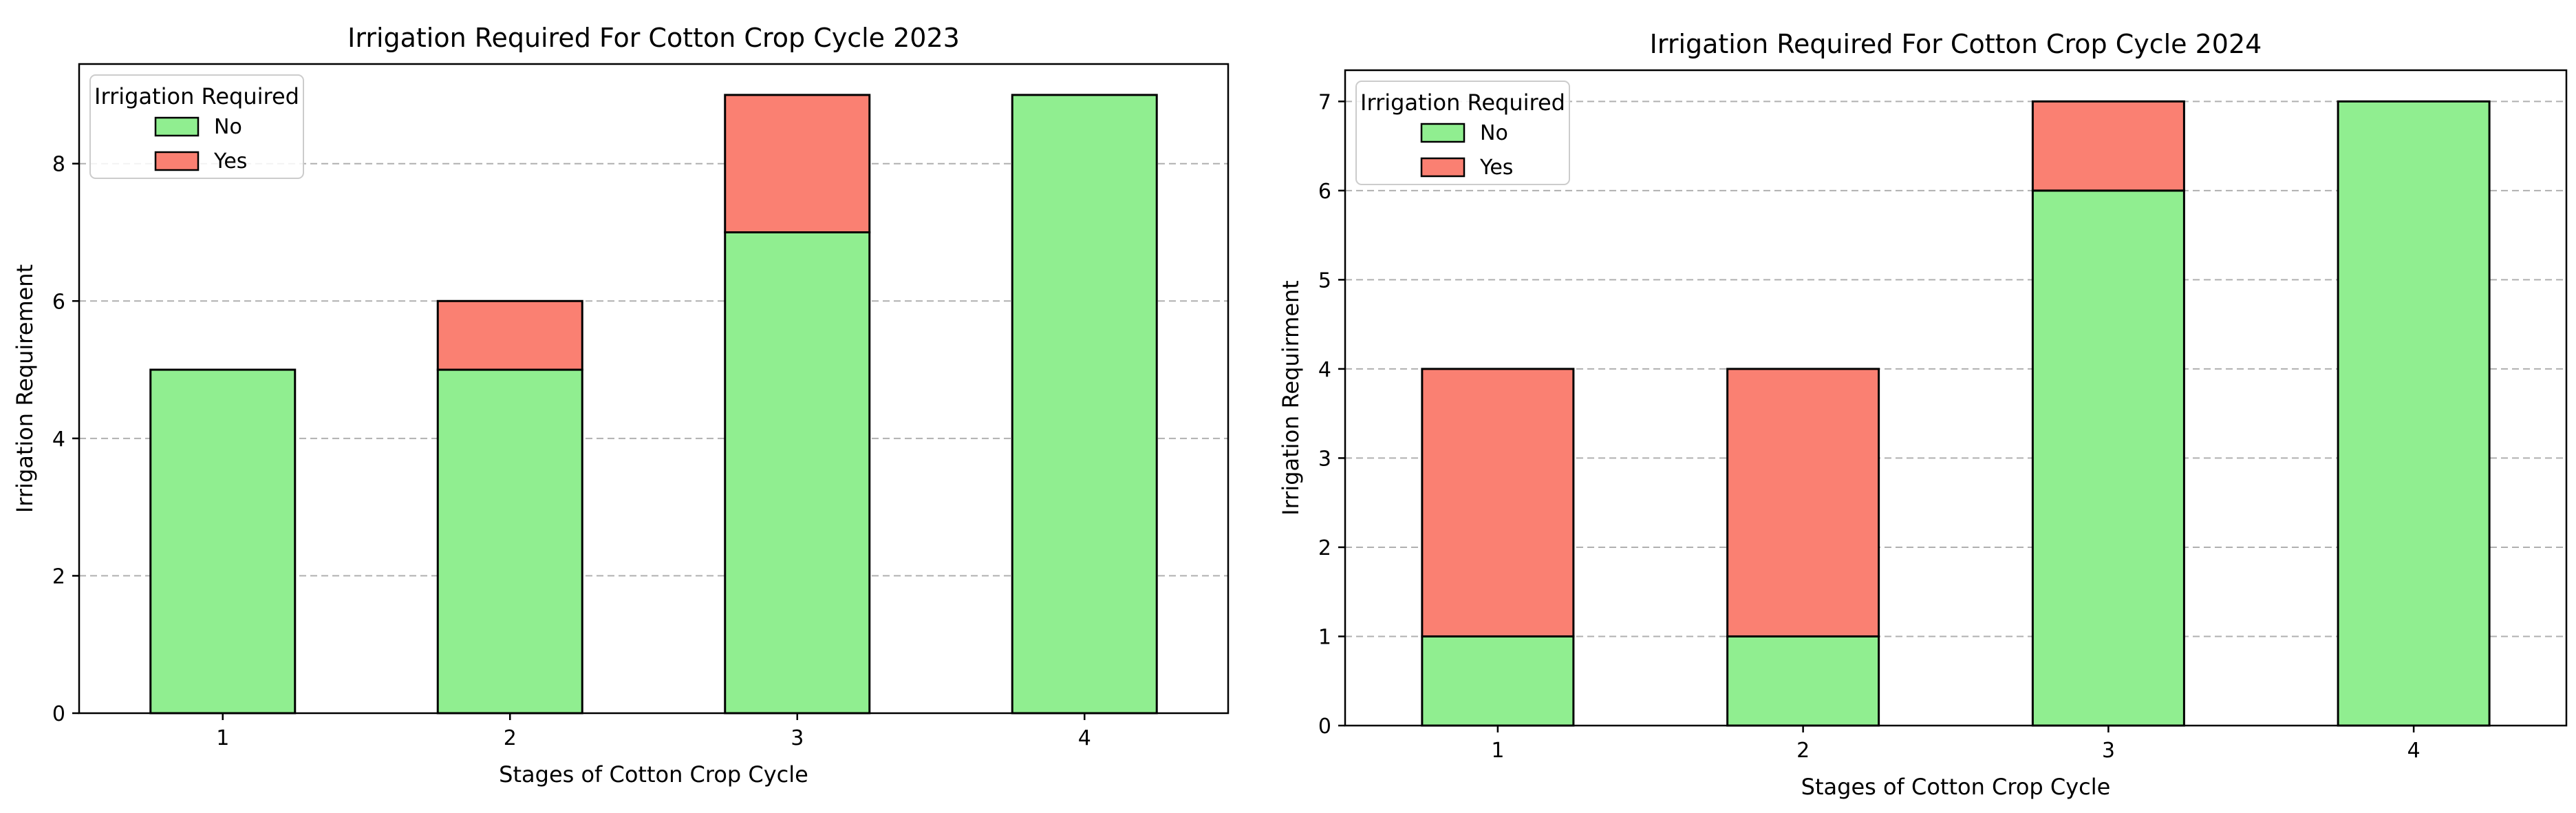 The height and width of the screenshot is (813, 2576). I want to click on y-tick-label: 1, so click(1324, 637).